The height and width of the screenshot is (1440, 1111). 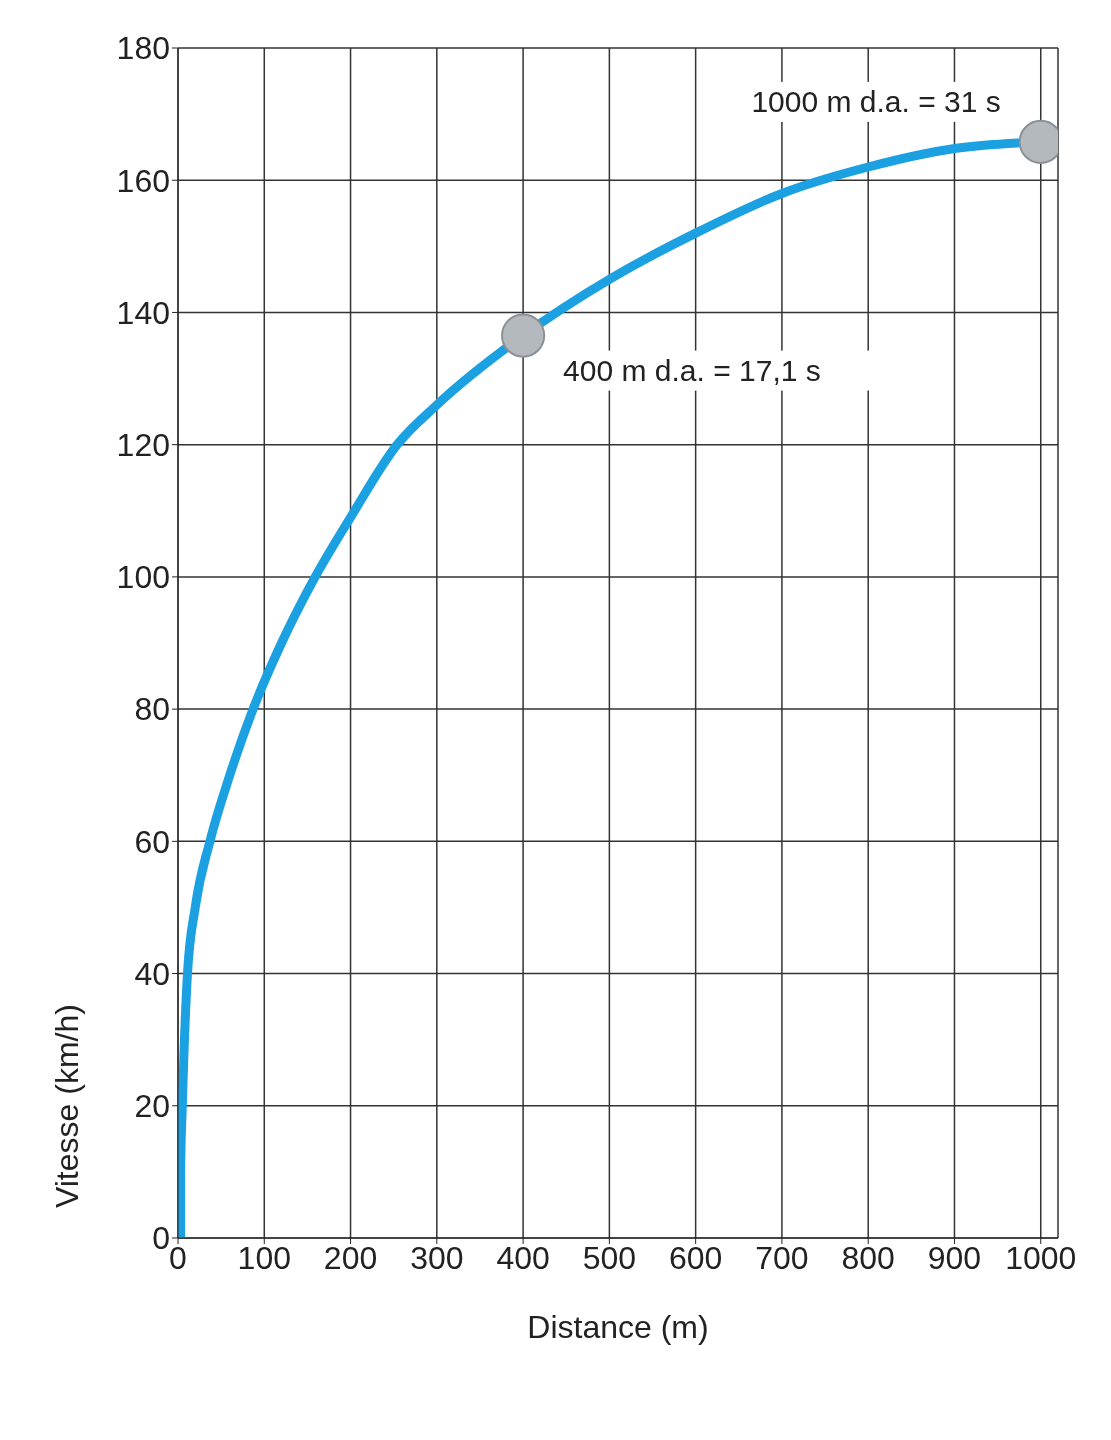 What do you see at coordinates (692, 370) in the screenshot?
I see `annotation: 400 m d.a. = 17,1 s` at bounding box center [692, 370].